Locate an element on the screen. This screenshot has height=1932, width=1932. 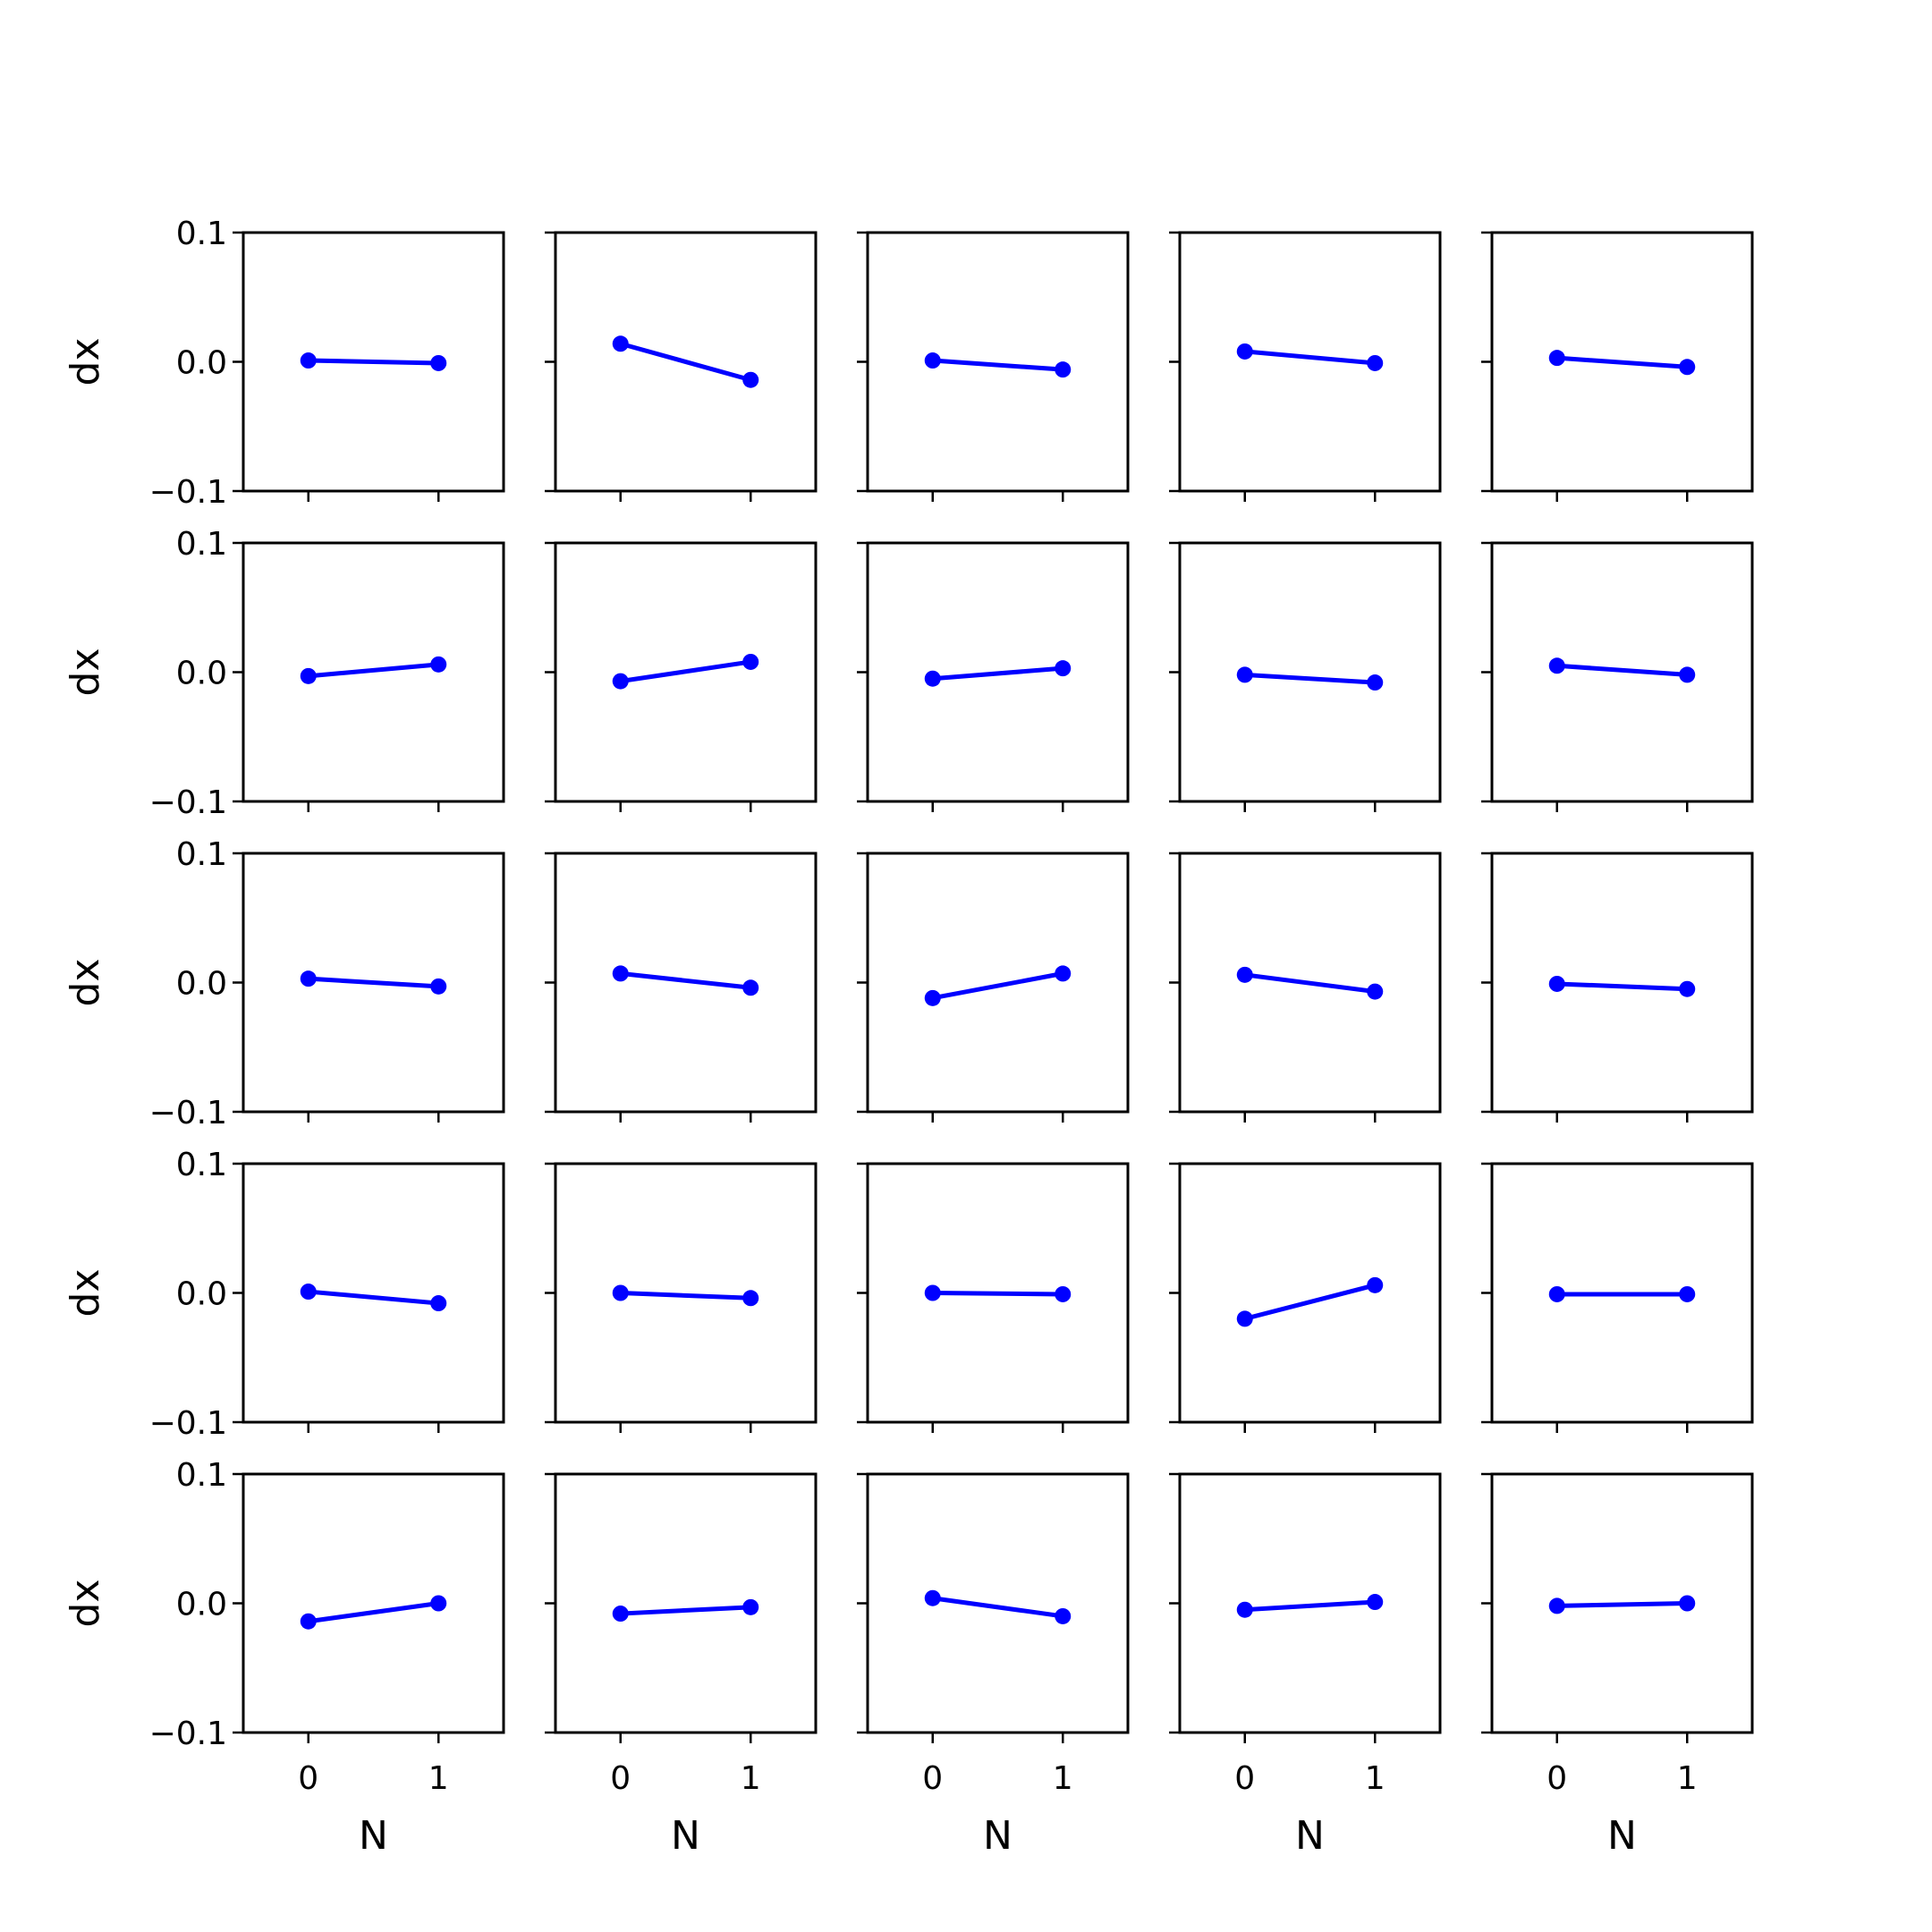
subplot-r3-c2 is located at coordinates (681, 987).